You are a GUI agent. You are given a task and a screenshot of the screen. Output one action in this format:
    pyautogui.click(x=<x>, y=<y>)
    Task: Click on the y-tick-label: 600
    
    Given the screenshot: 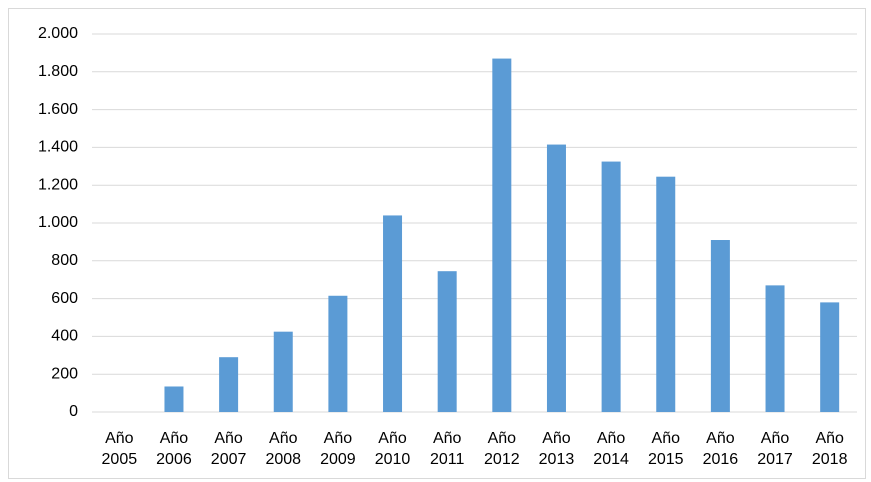 What is the action you would take?
    pyautogui.click(x=64, y=298)
    